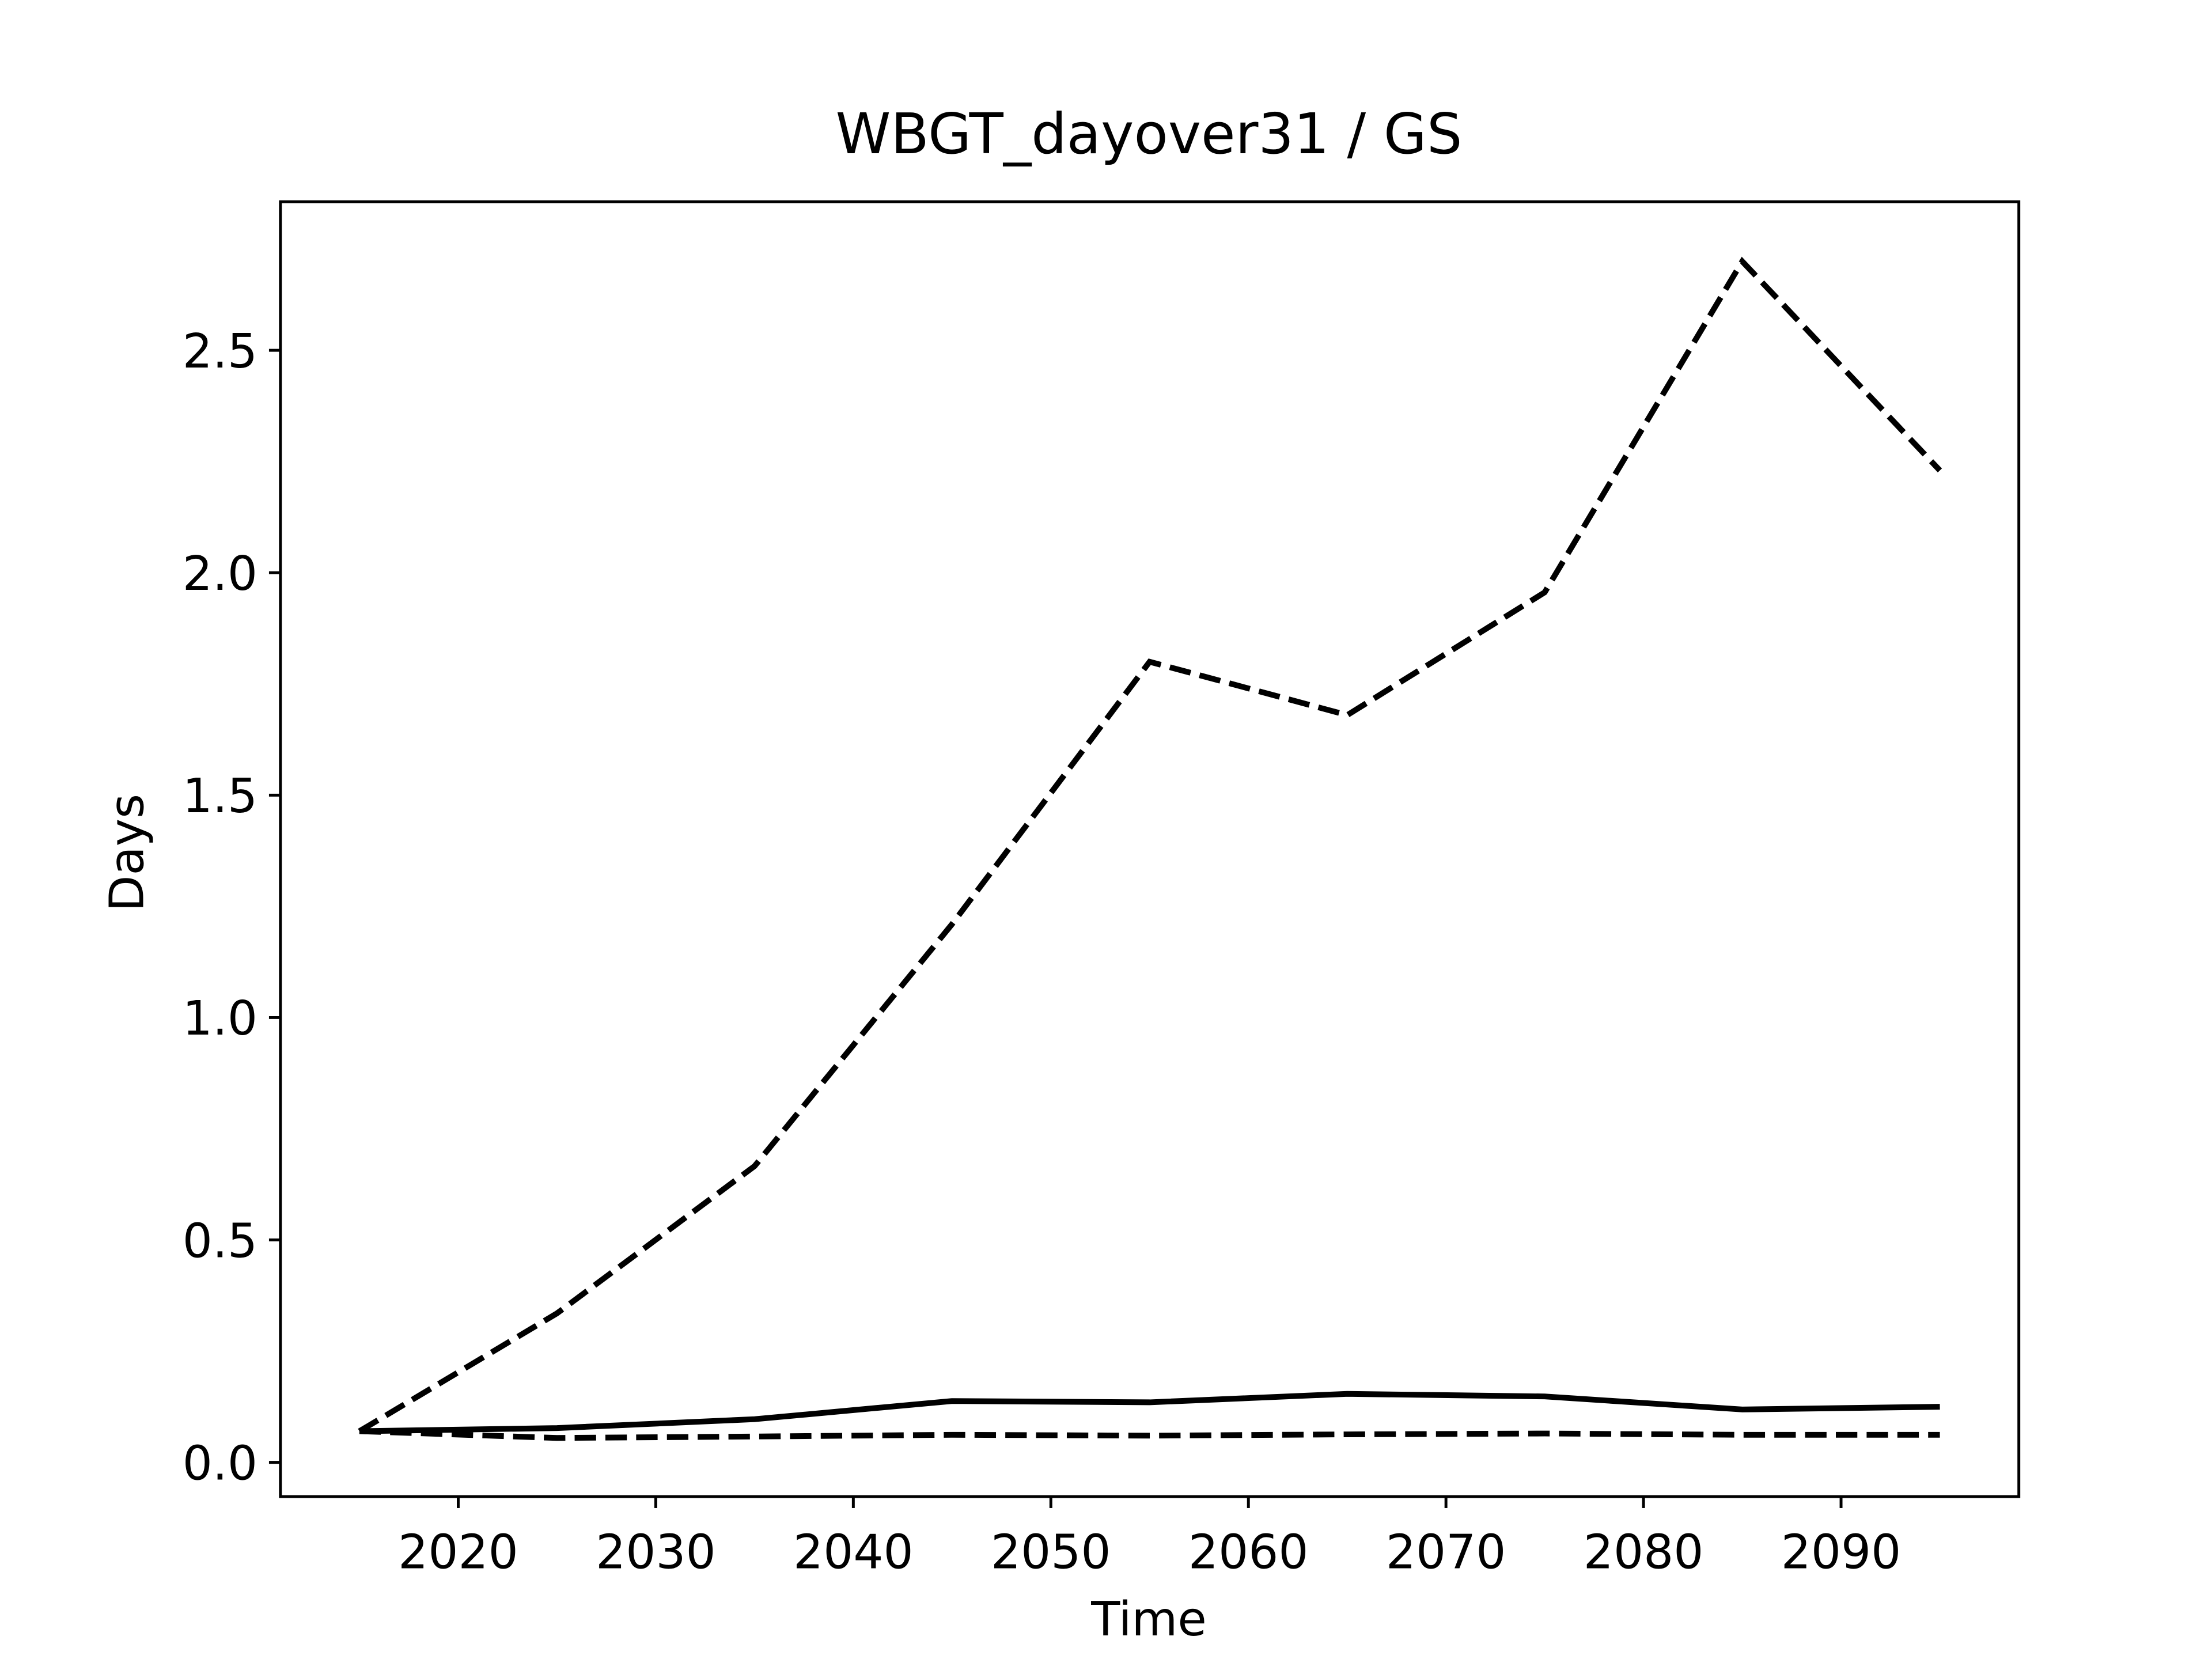  I want to click on x-tick-label: 2040, so click(853, 1552).